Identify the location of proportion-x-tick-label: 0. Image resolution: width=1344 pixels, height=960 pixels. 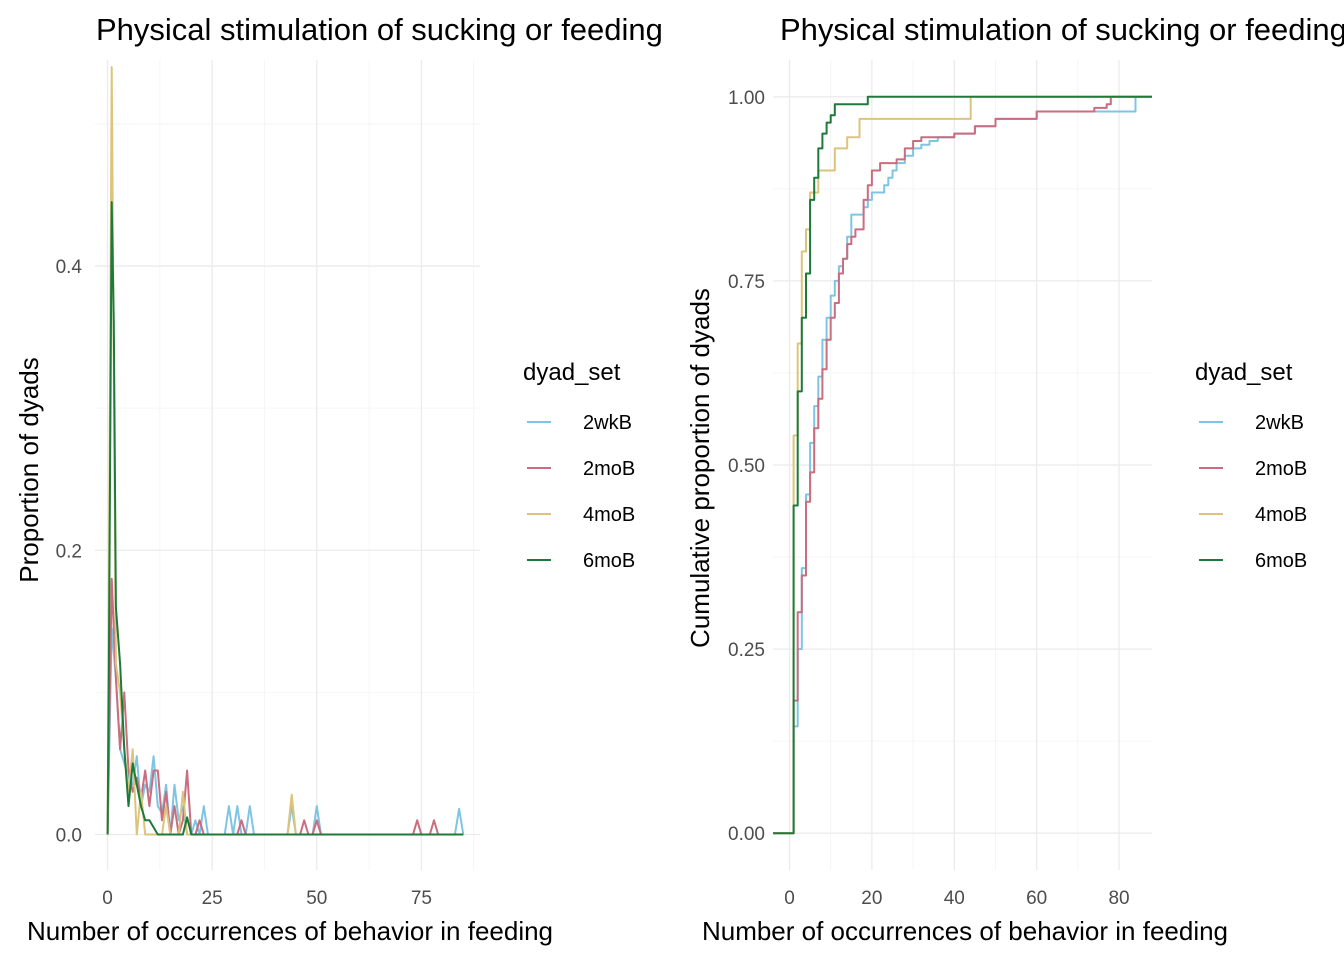
(107, 898).